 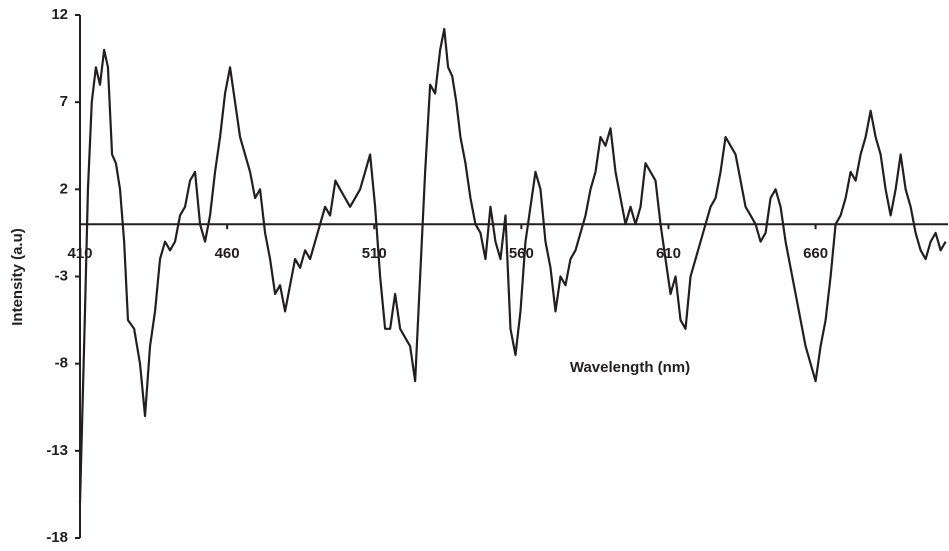 What do you see at coordinates (668, 253) in the screenshot?
I see `x-tick-label: 610` at bounding box center [668, 253].